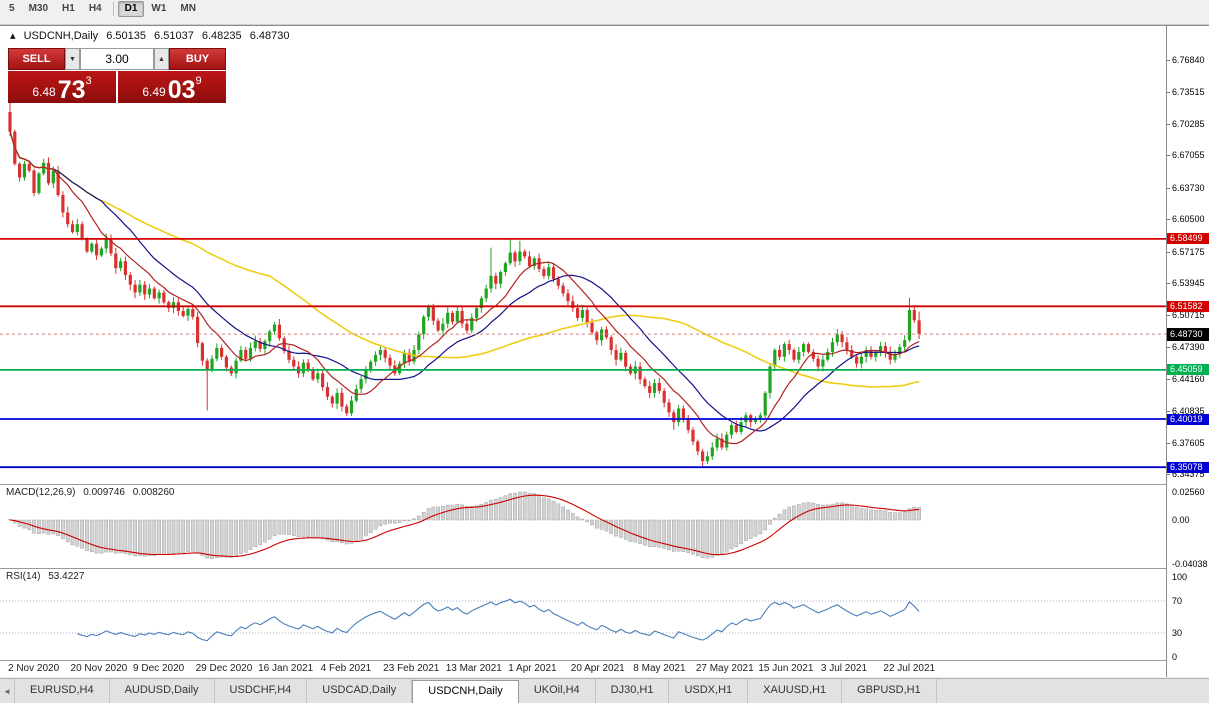 Image resolution: width=1209 pixels, height=703 pixels. I want to click on macd-name: MACD(12,26,9), so click(41, 492).